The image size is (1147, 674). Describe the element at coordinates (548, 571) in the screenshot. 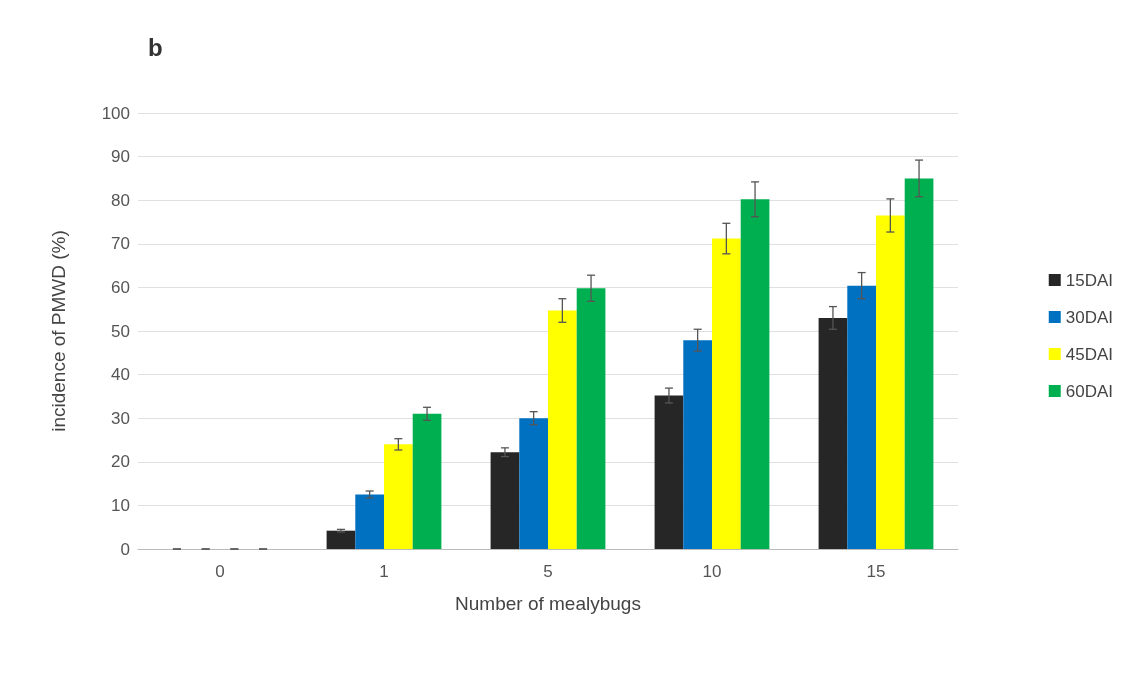

I see `x-tick-label: 5` at that location.